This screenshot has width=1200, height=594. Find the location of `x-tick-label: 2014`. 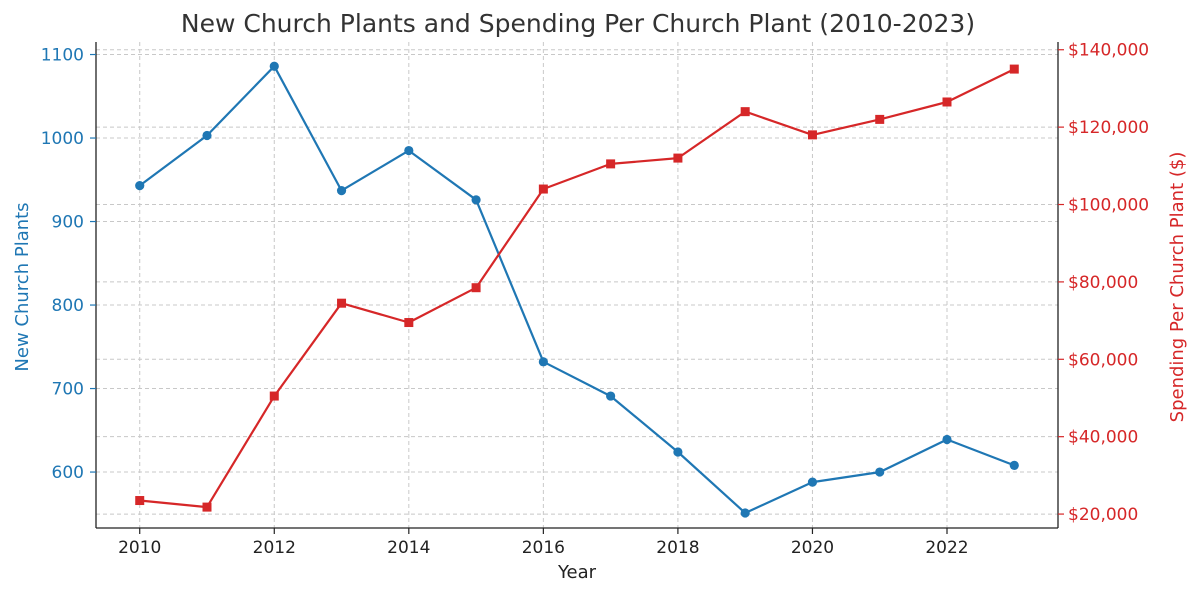

x-tick-label: 2014 is located at coordinates (408, 548).